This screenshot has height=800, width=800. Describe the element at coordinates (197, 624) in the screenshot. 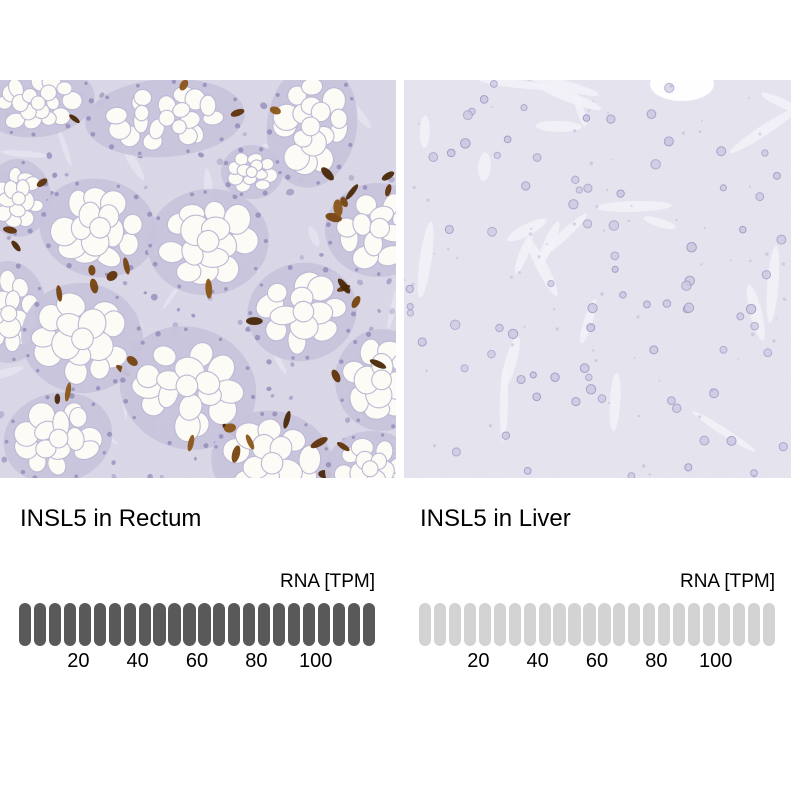

I see `rna-tpm-bar-rectum` at that location.